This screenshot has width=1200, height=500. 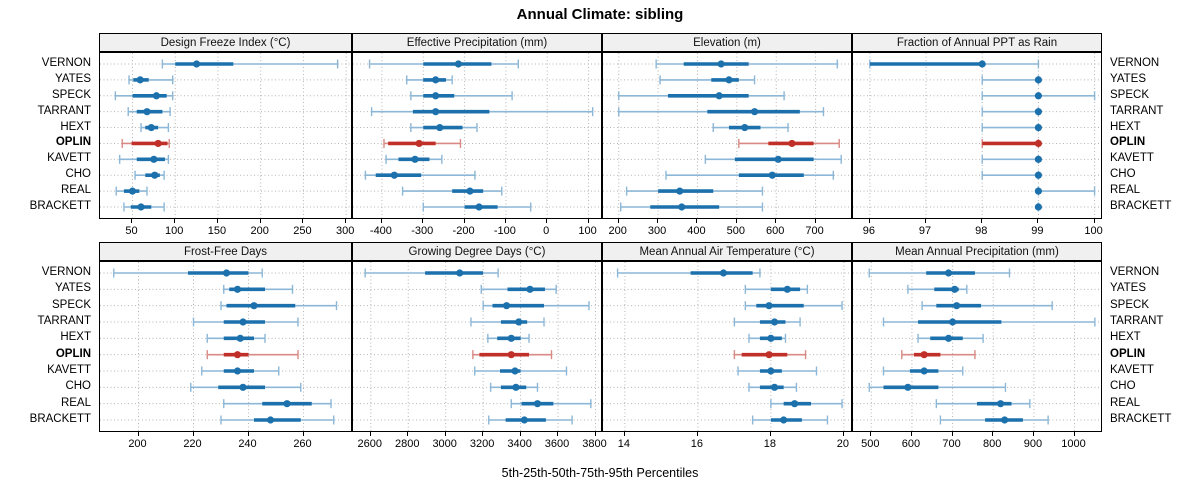 I want to click on station-label-cho: CHO, so click(x=78, y=386).